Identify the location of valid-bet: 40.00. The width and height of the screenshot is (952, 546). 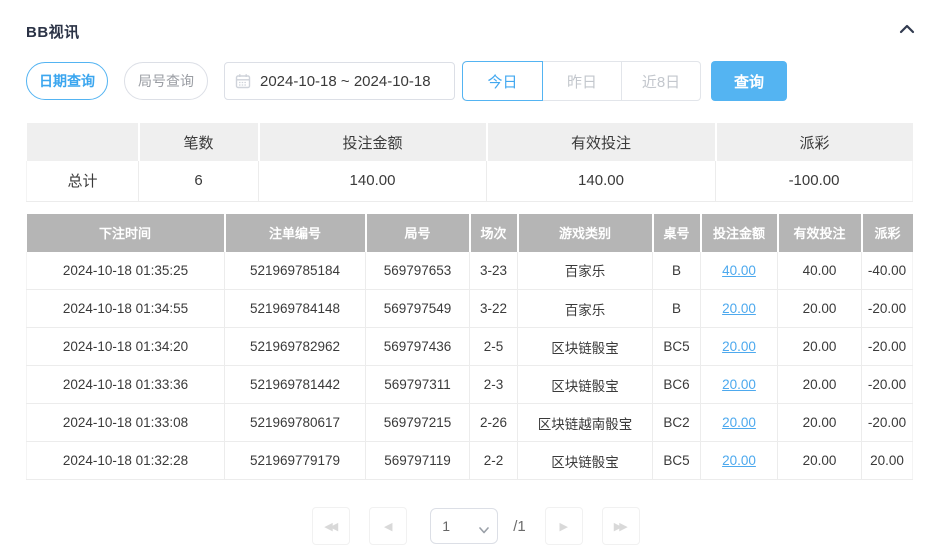
(819, 270).